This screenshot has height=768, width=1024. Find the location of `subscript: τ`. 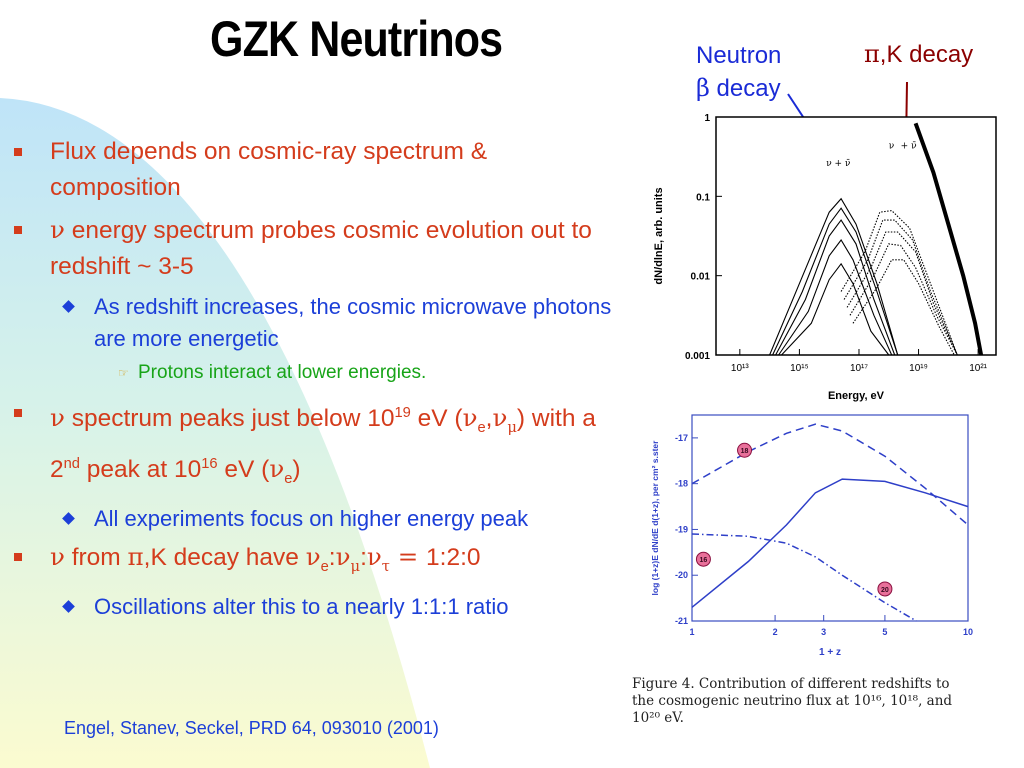

subscript: τ is located at coordinates (385, 566).